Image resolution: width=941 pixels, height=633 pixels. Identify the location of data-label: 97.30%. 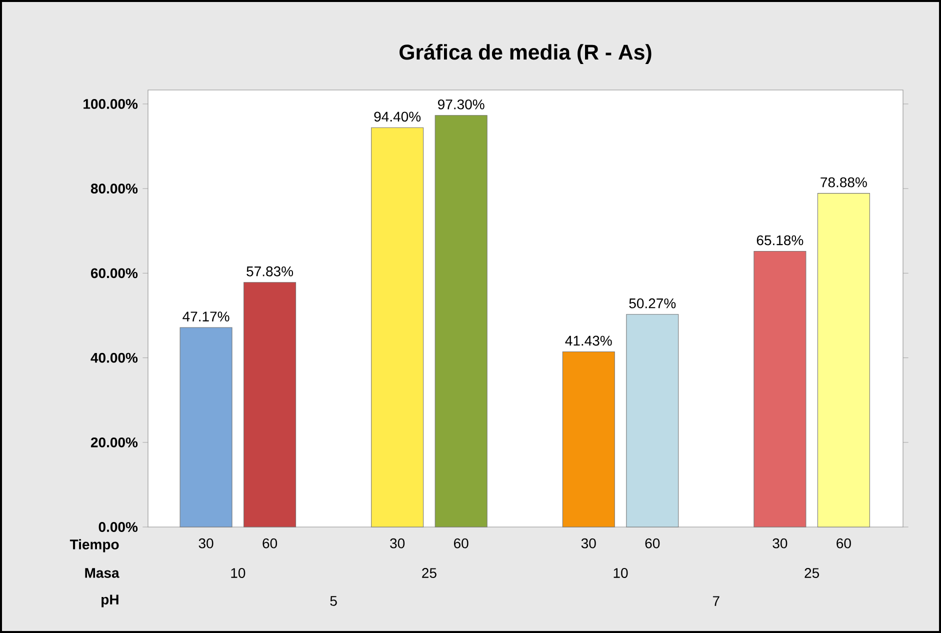
(461, 104).